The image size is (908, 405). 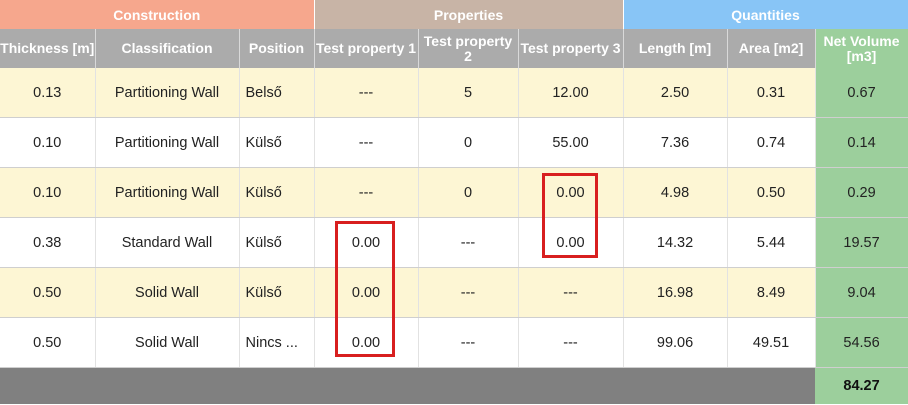 What do you see at coordinates (861, 342) in the screenshot?
I see `cell-net-volume: 54.56` at bounding box center [861, 342].